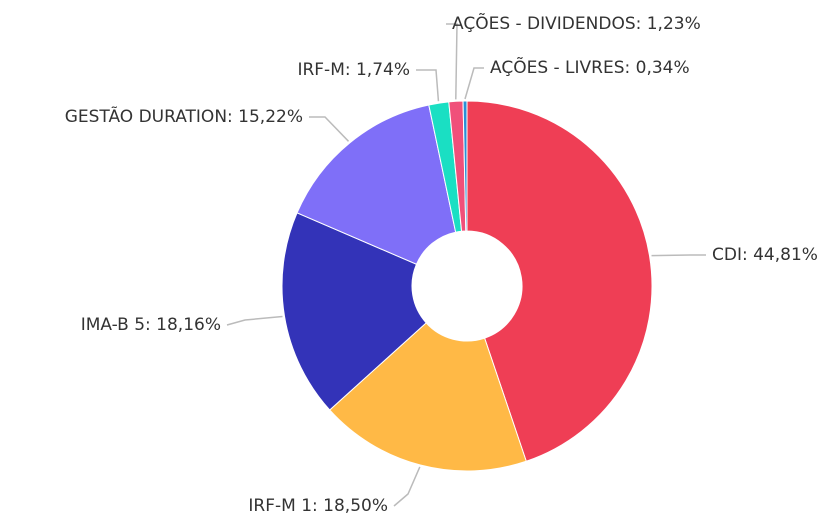 The height and width of the screenshot is (517, 838). I want to click on data-label: AÇÕES - DIVIDENDOS: 1,23%, so click(576, 23).